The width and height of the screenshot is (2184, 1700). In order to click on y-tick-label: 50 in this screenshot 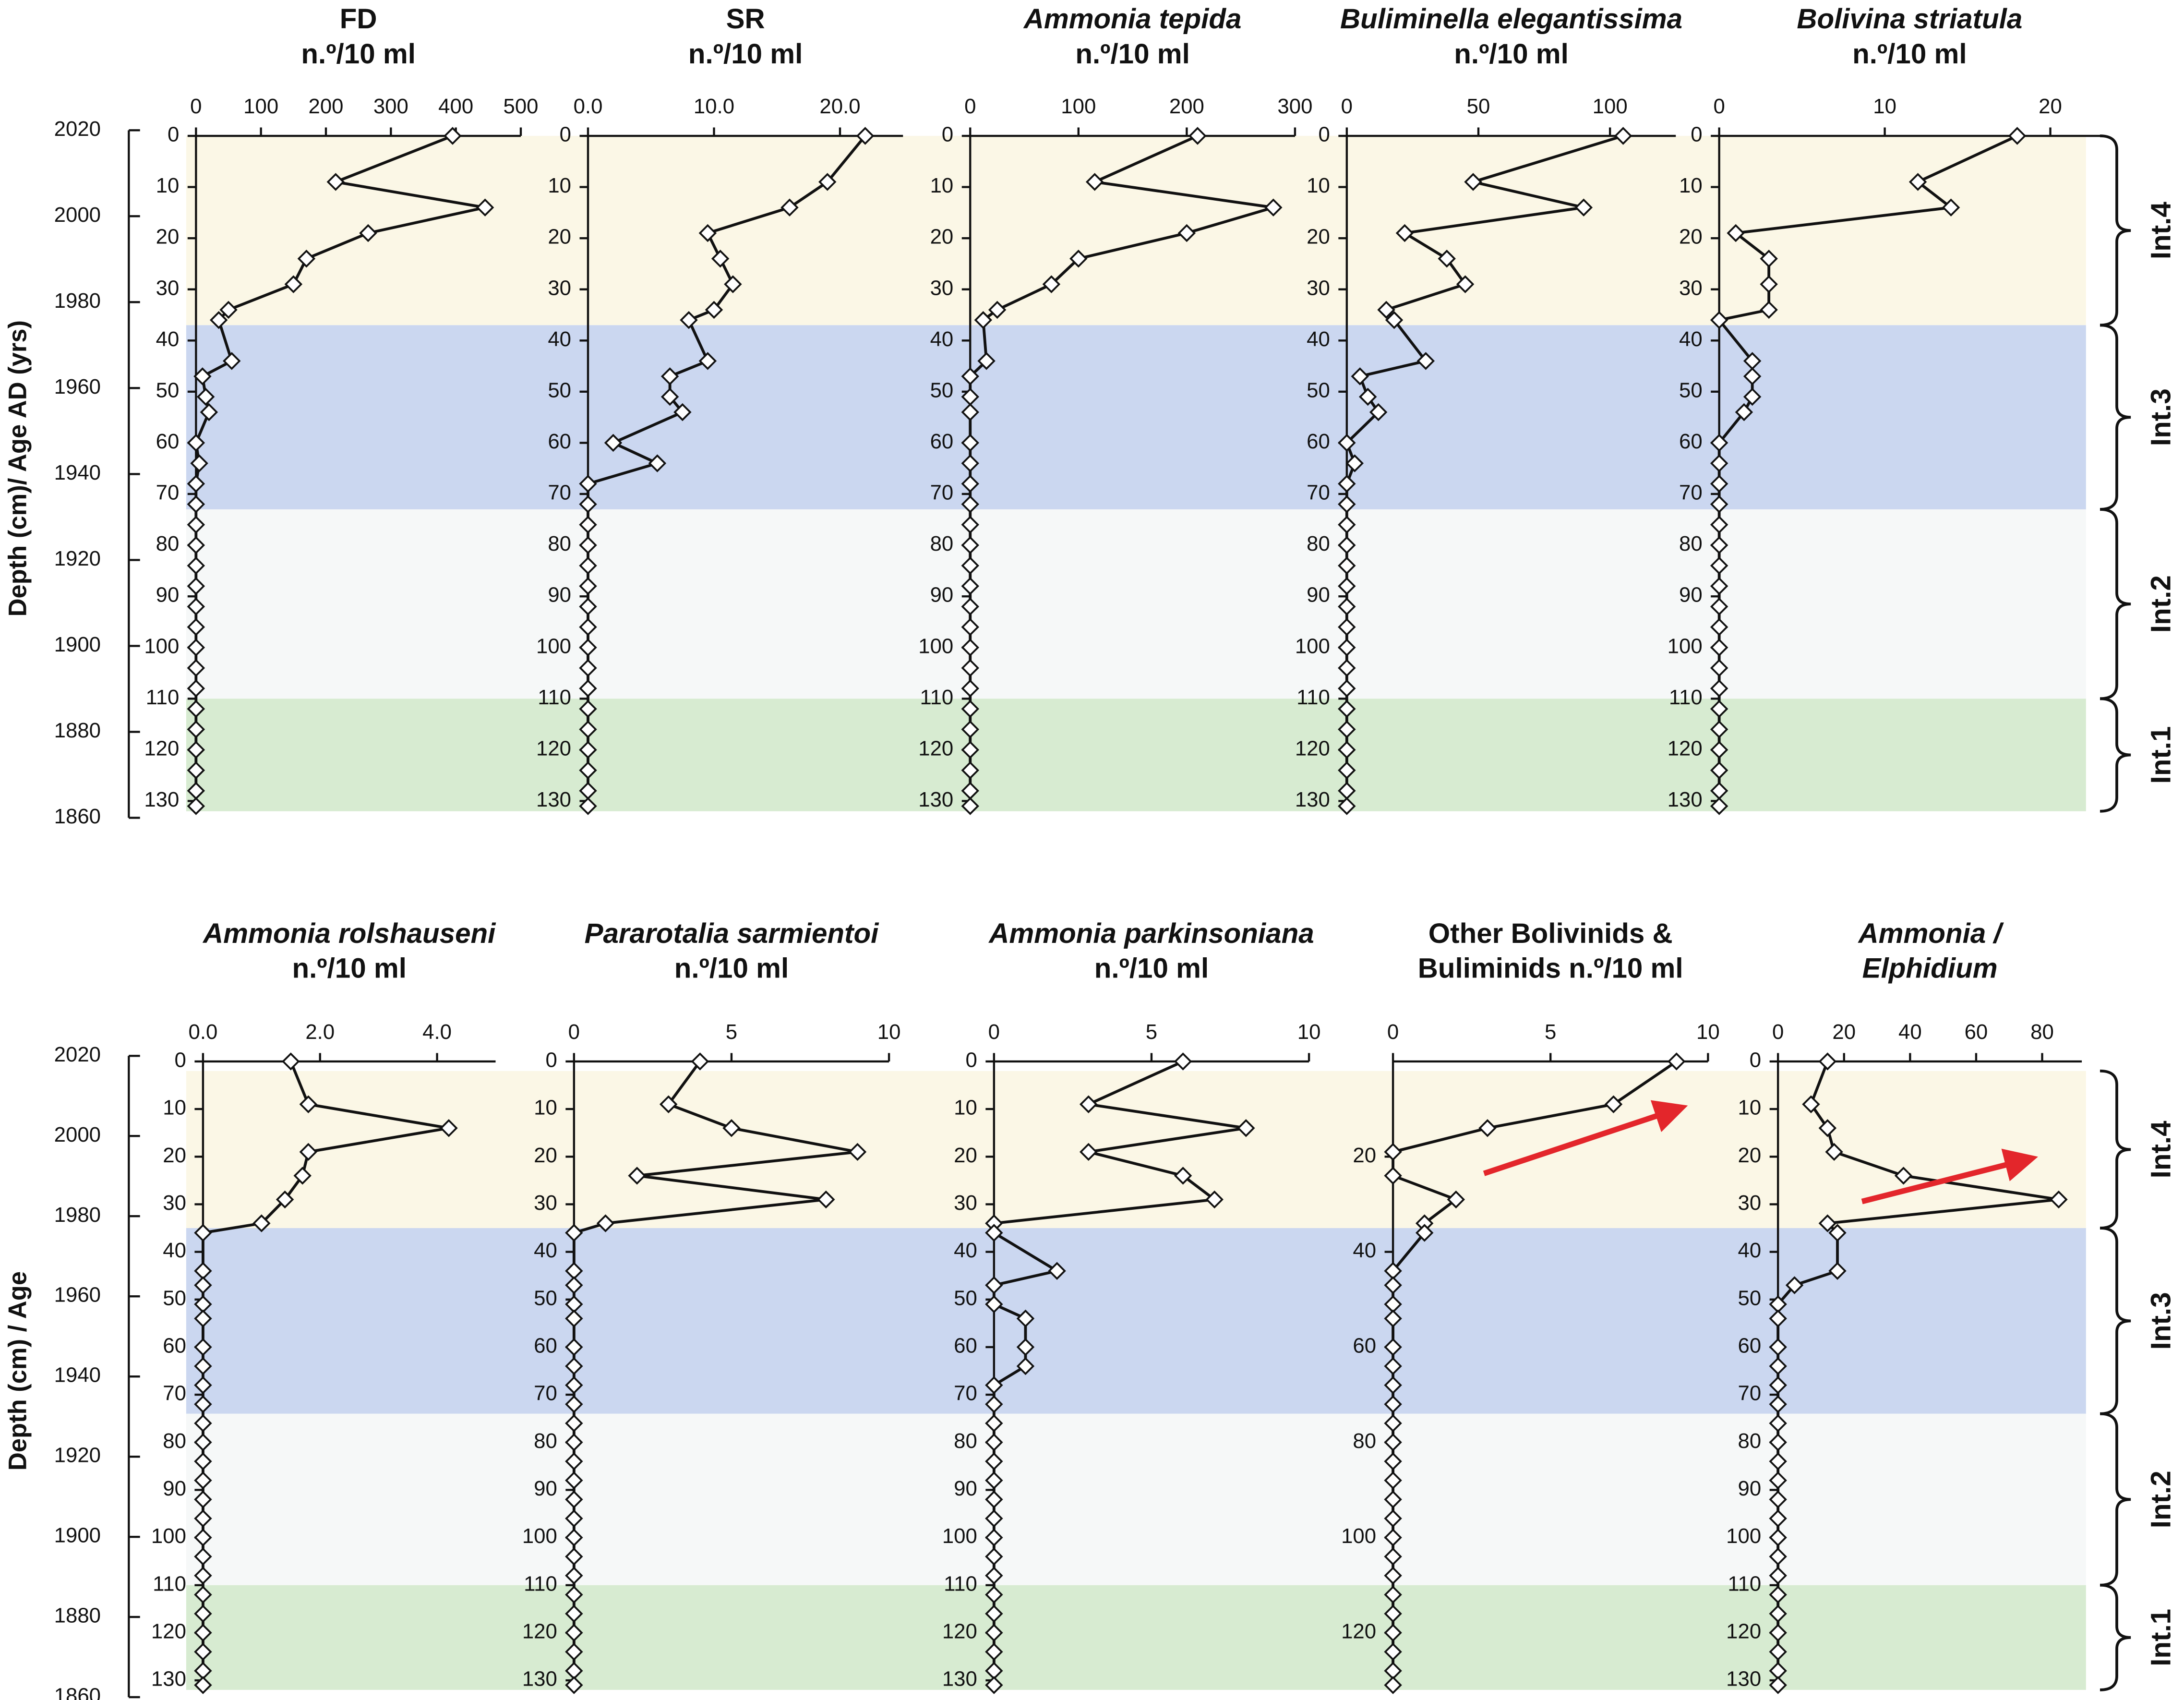, I will do `click(168, 390)`.